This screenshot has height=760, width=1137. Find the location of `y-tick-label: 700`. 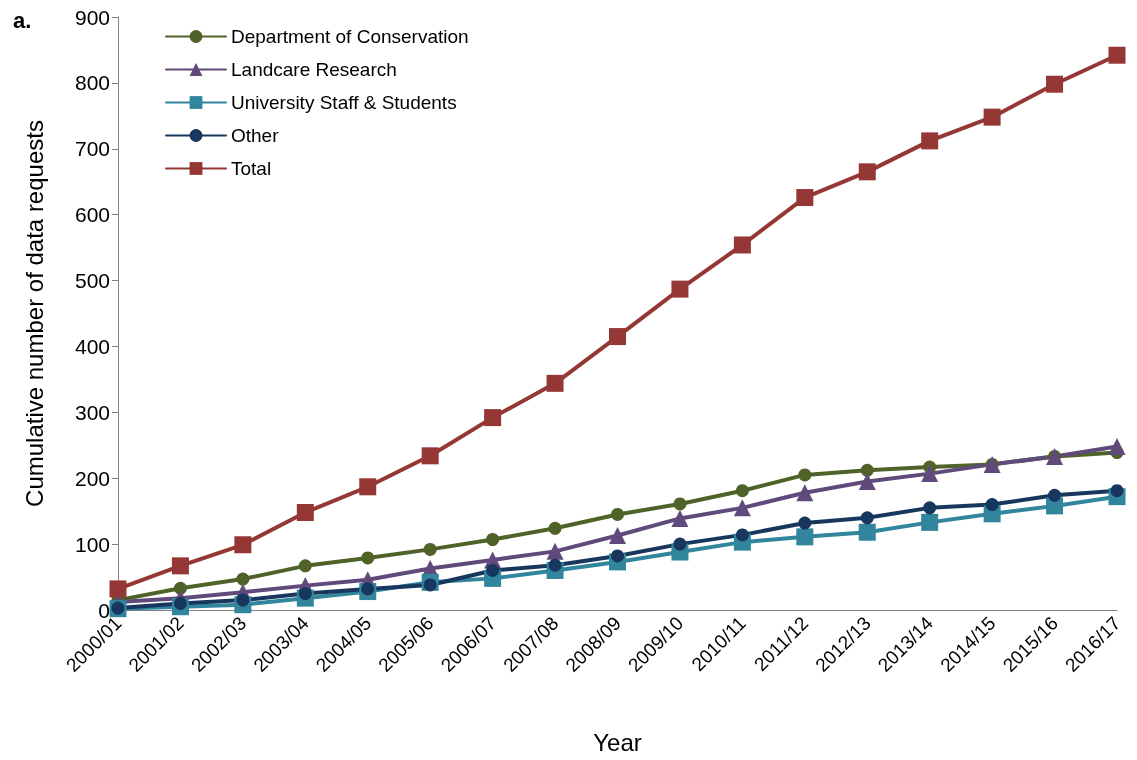

y-tick-label: 700 is located at coordinates (92, 149).